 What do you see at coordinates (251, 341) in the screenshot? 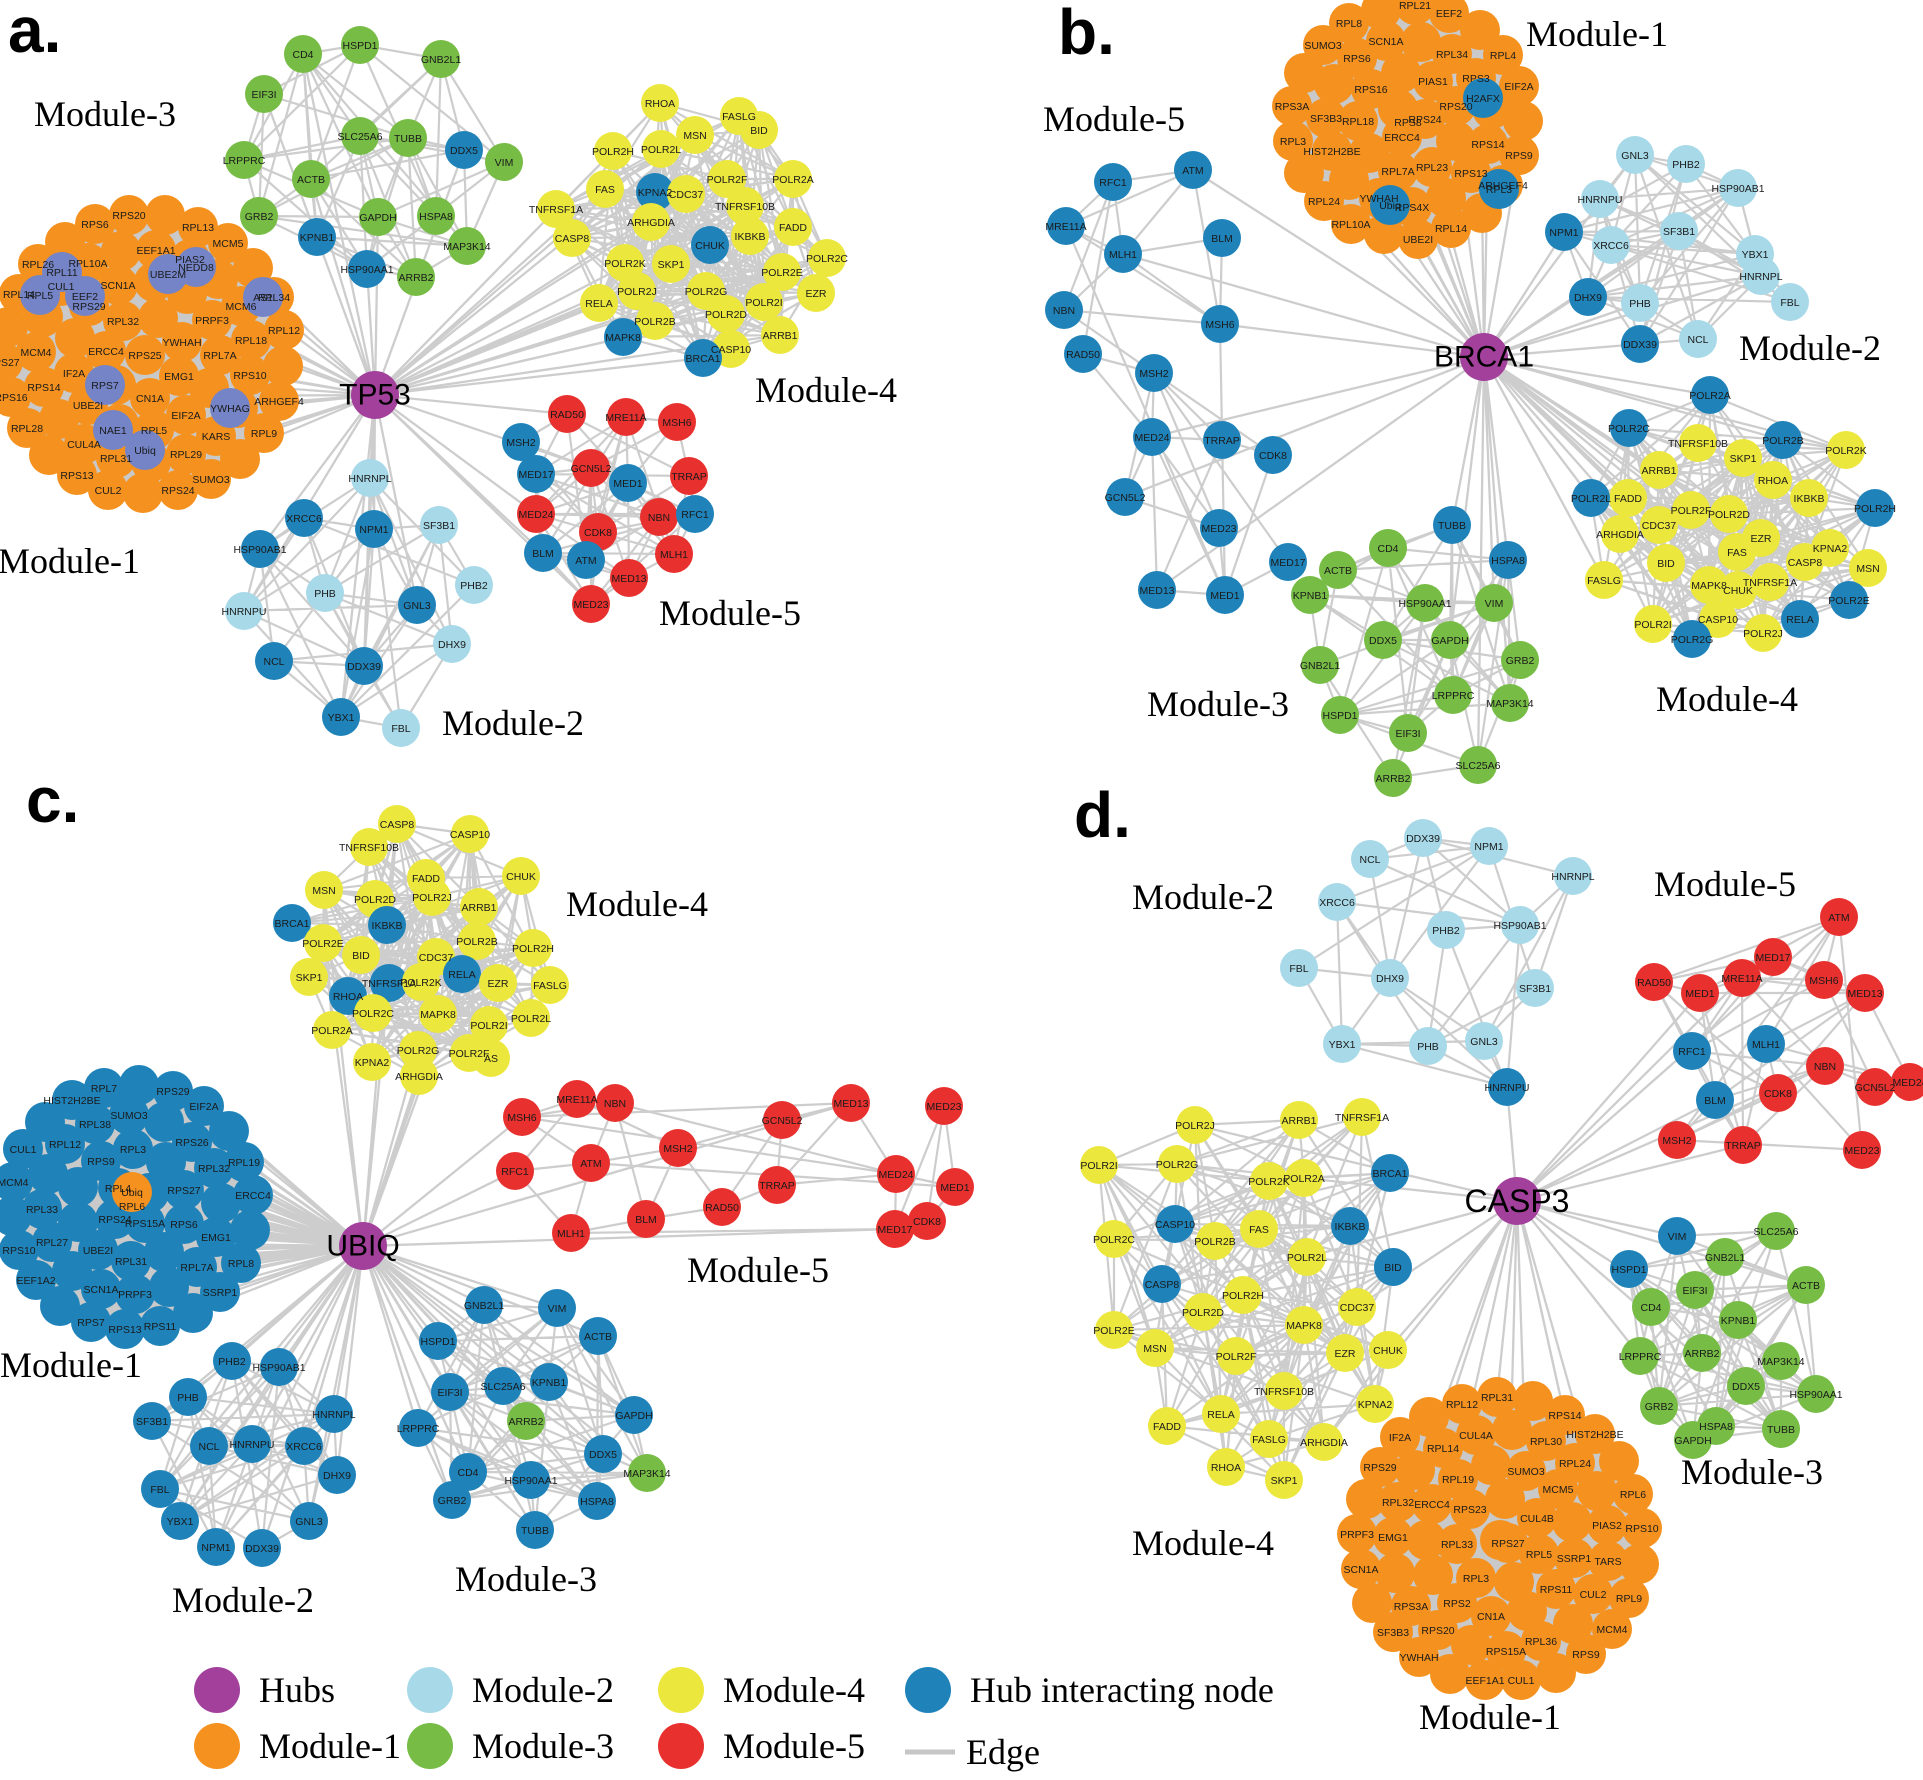
I see `svg-text: RPL18` at bounding box center [251, 341].